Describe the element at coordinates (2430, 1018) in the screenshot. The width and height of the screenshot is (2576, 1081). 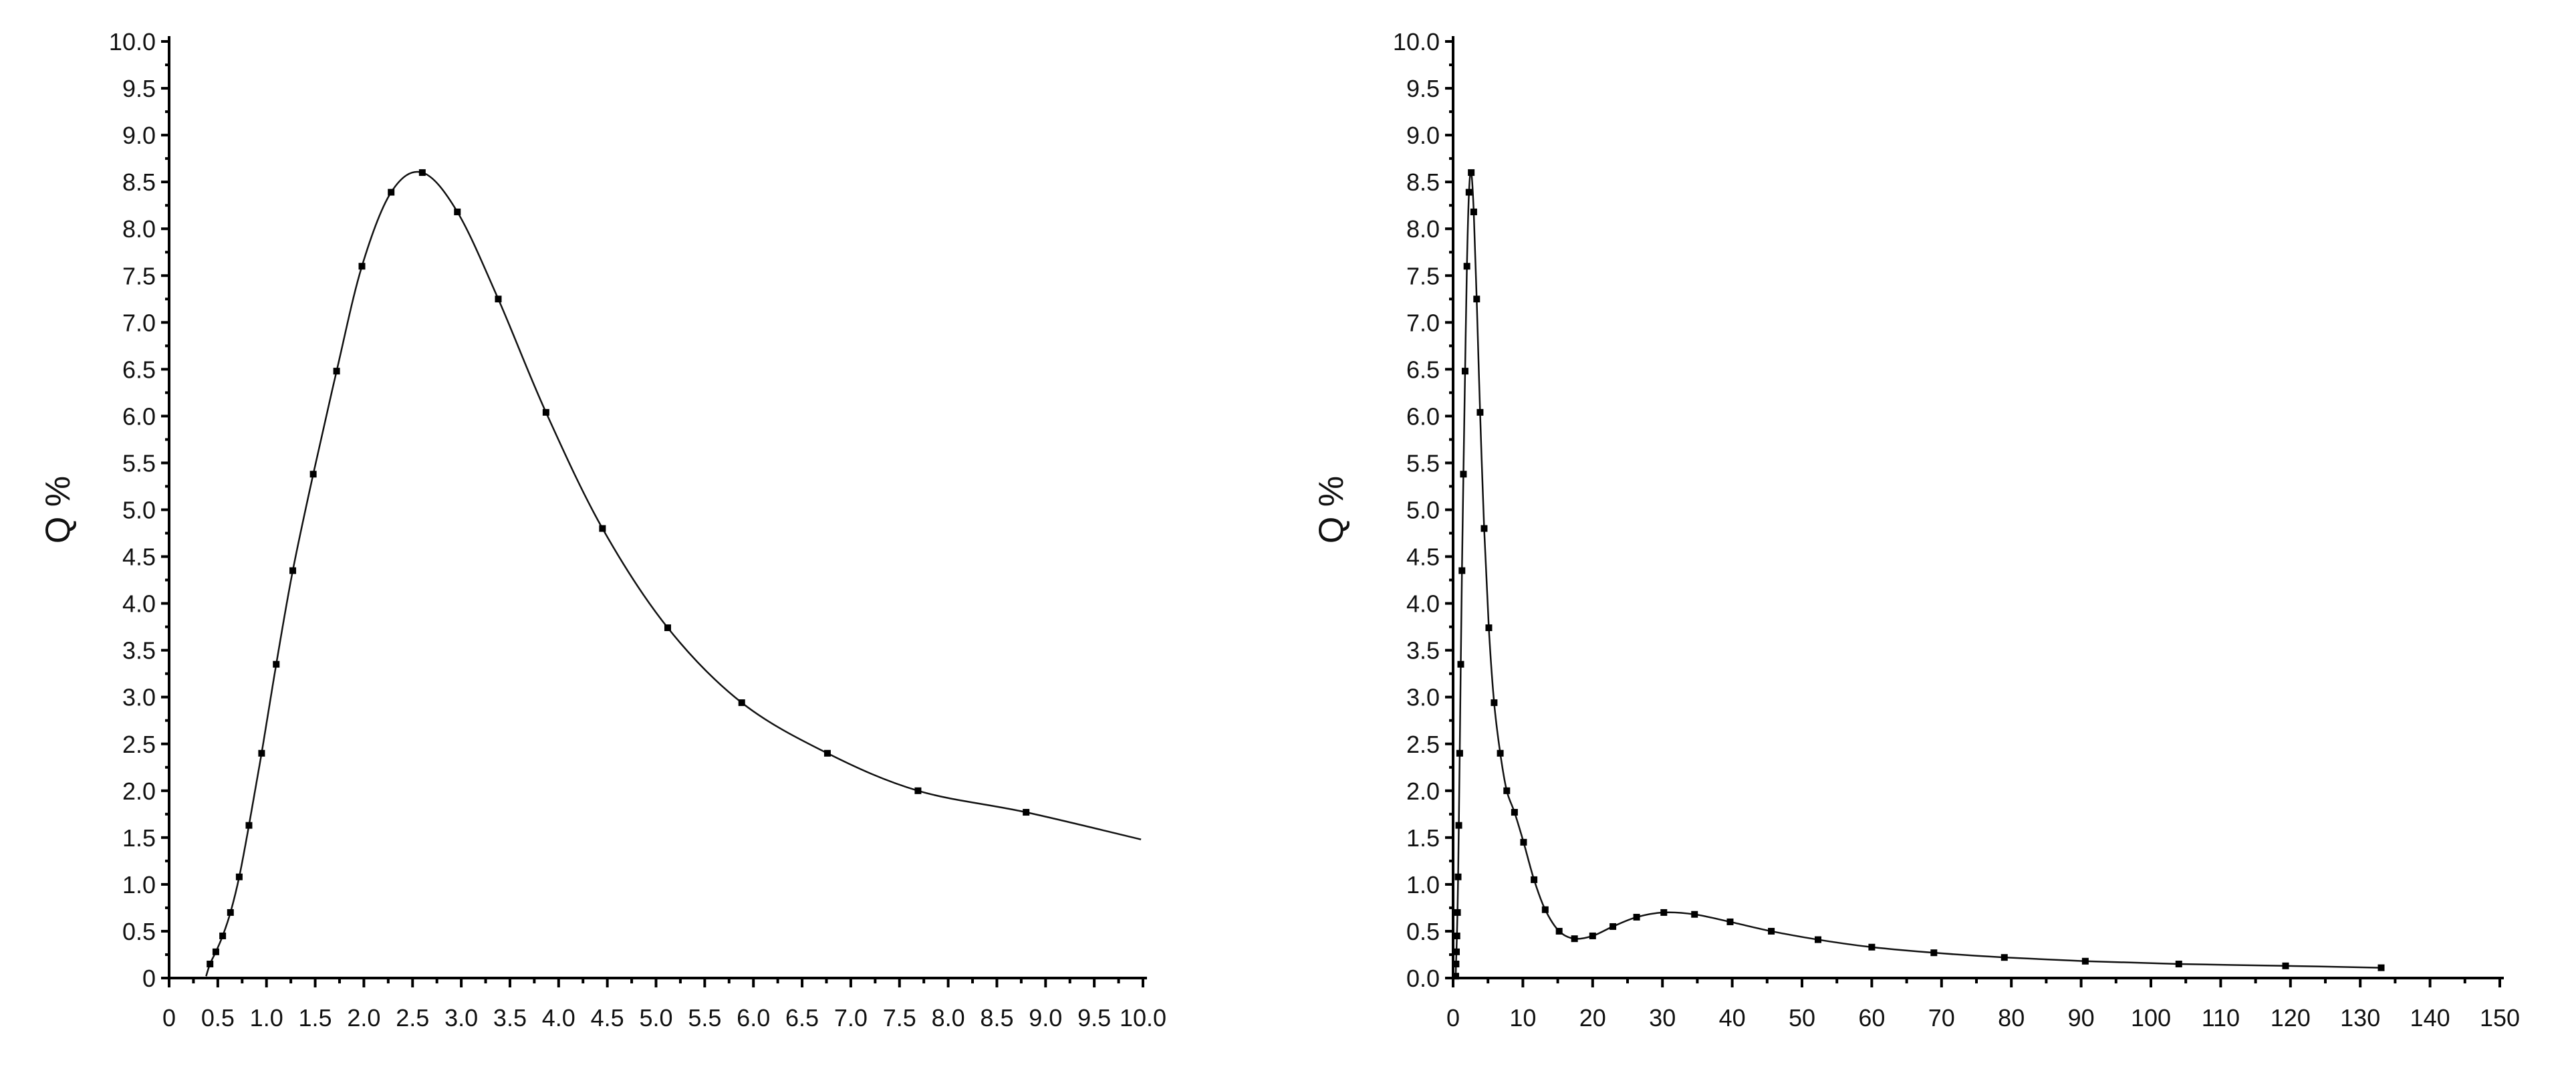
I see `x-tick-label: 140` at that location.